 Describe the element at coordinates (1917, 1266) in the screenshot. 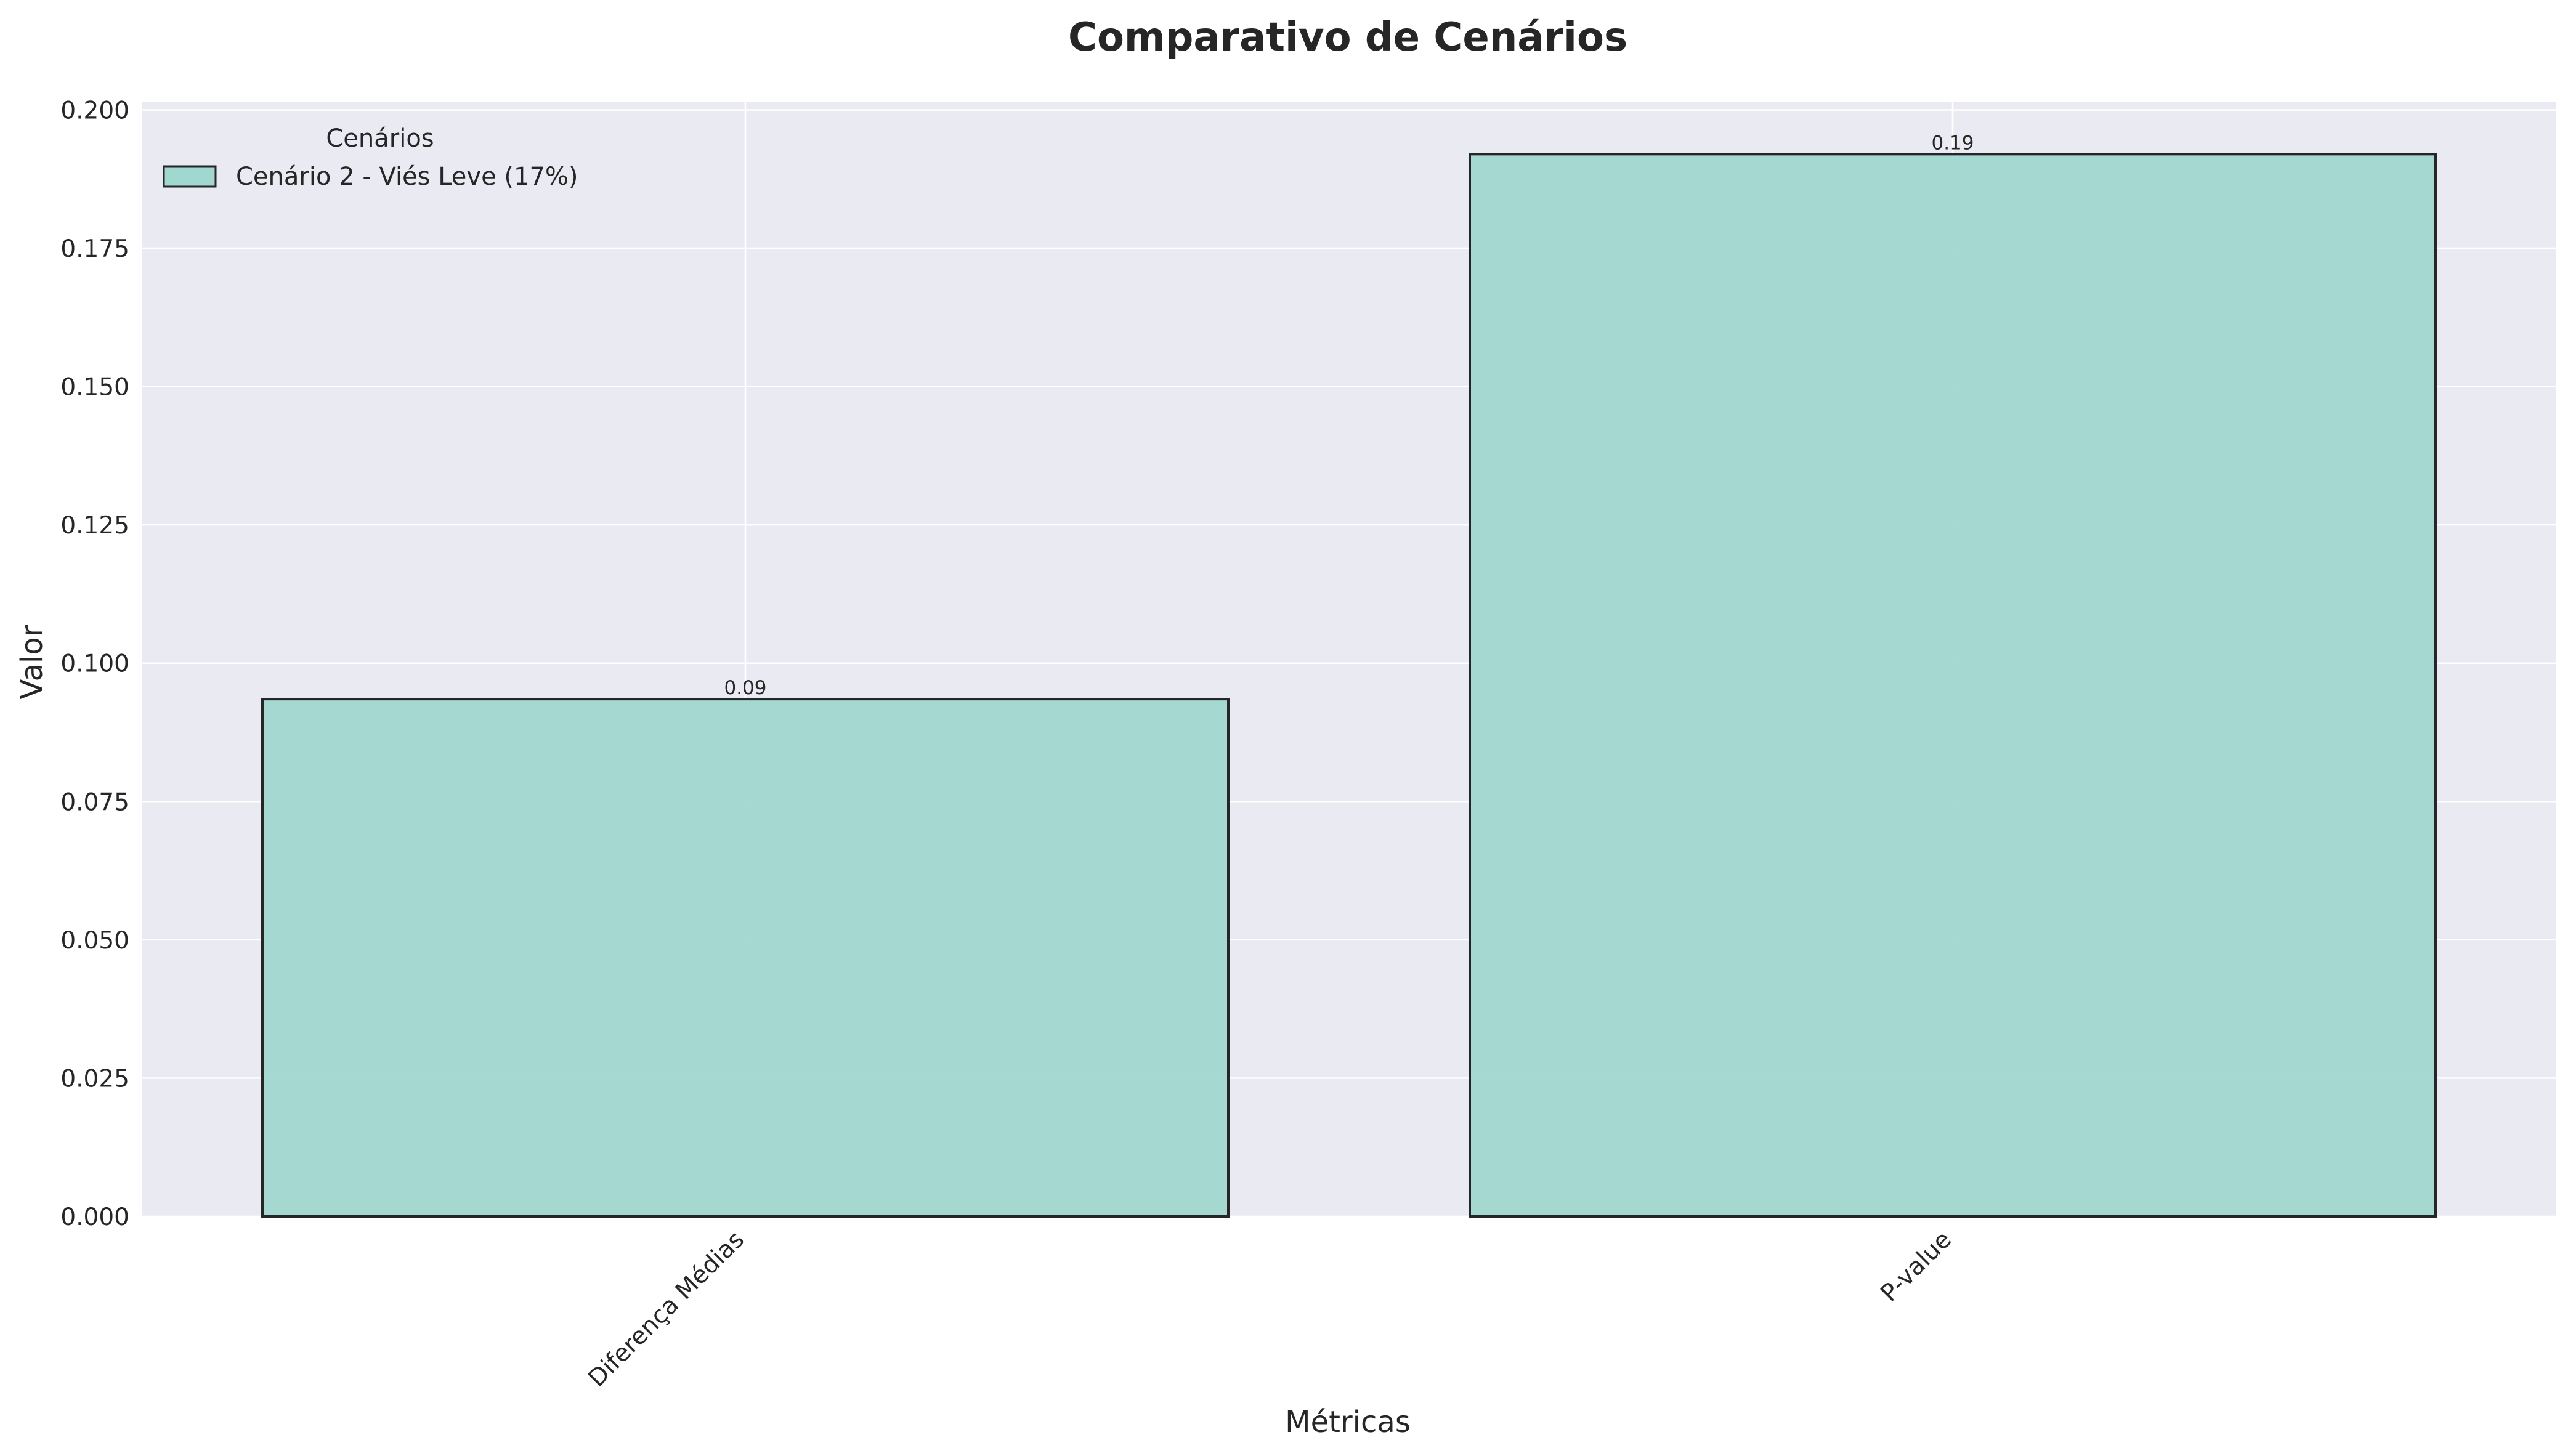

I see `x-tick-label: P-value` at that location.